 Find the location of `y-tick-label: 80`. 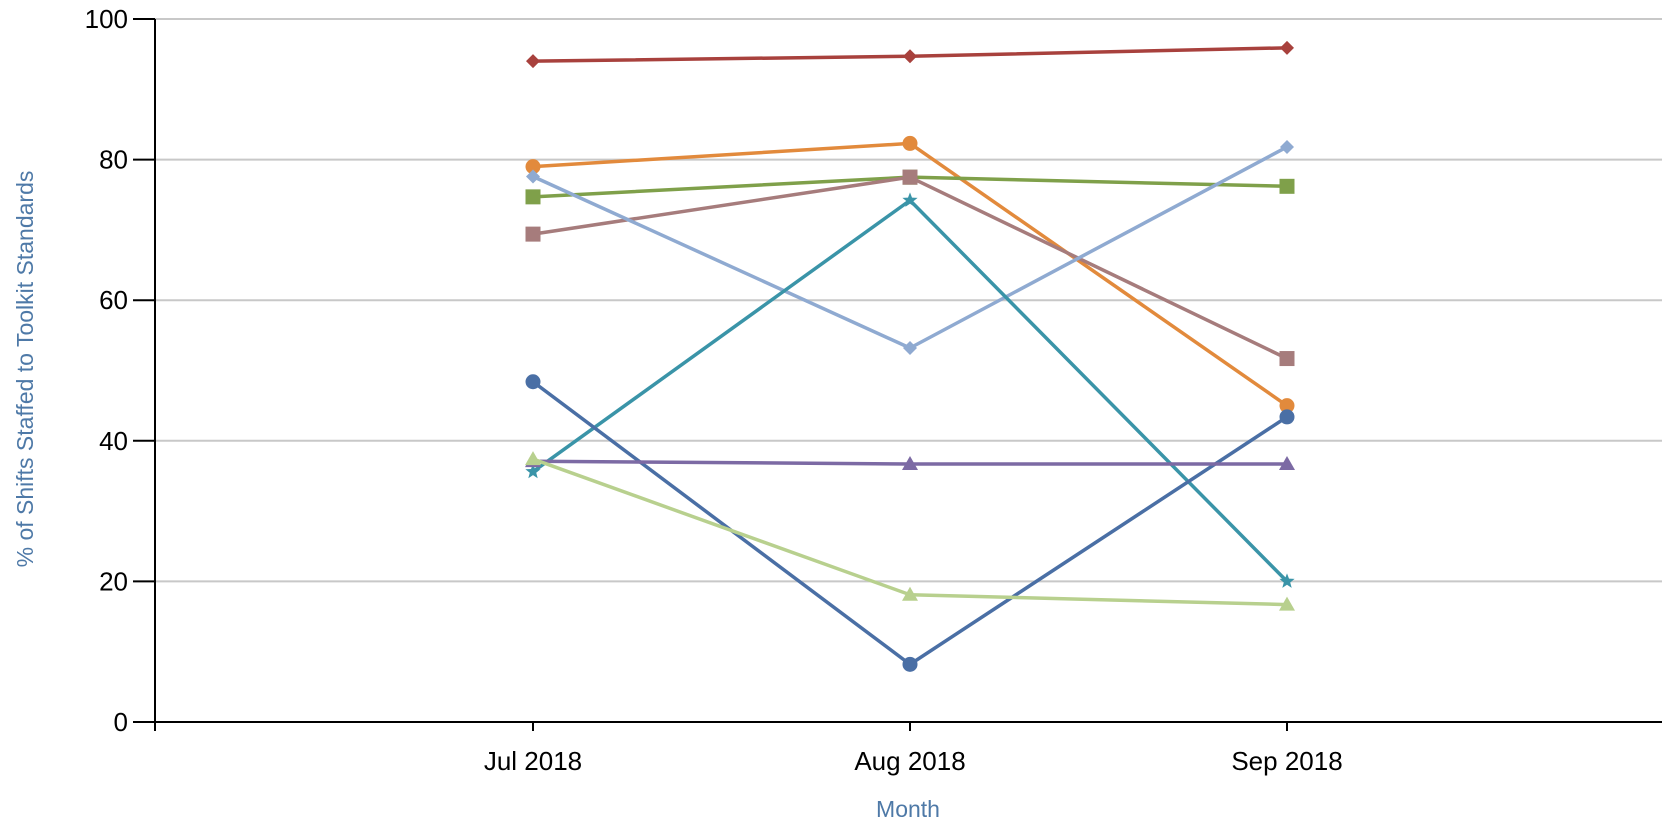

y-tick-label: 80 is located at coordinates (113, 160).